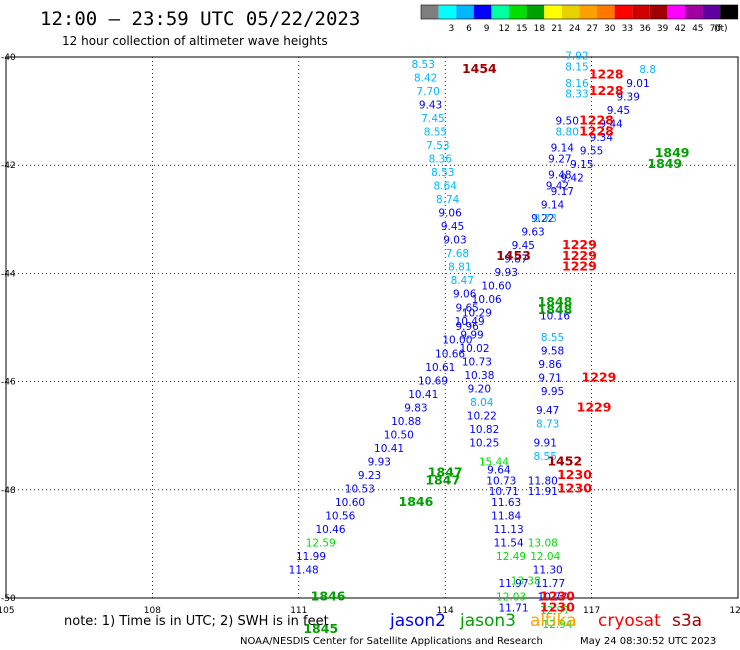  I want to click on wave-height-label: 7.53, so click(437, 146).